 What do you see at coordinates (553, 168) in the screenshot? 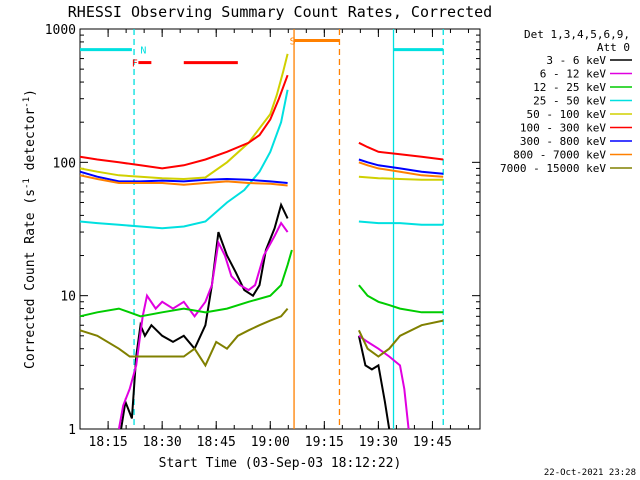
I see `legend-label-8: 7000 - 15000 keV` at bounding box center [553, 168].